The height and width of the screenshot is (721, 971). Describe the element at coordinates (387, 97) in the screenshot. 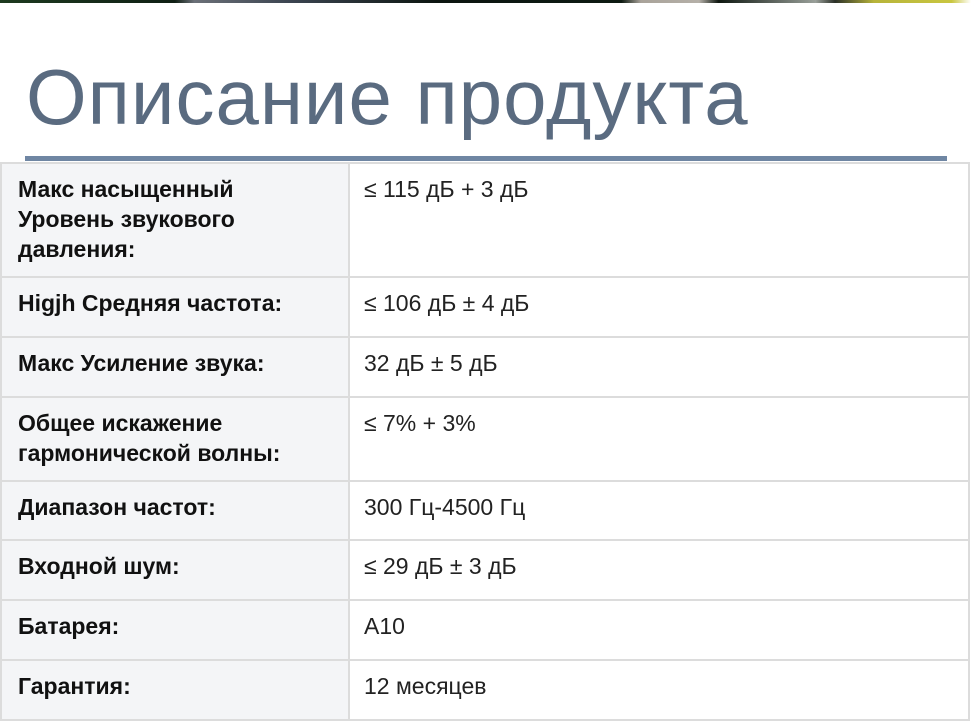

I see `page-title: Описание продукта` at that location.